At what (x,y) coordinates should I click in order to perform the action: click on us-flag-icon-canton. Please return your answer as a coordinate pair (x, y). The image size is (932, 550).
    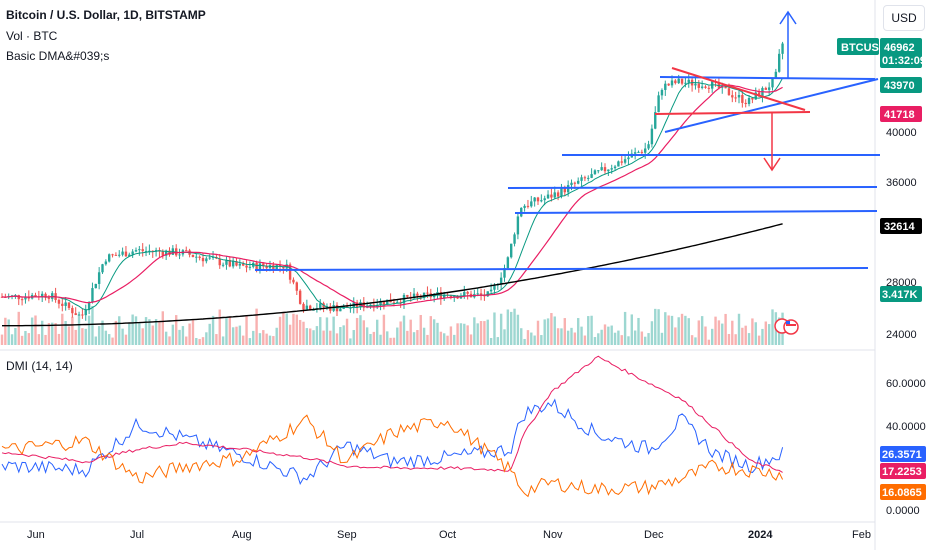
    Looking at the image, I should click on (788, 322).